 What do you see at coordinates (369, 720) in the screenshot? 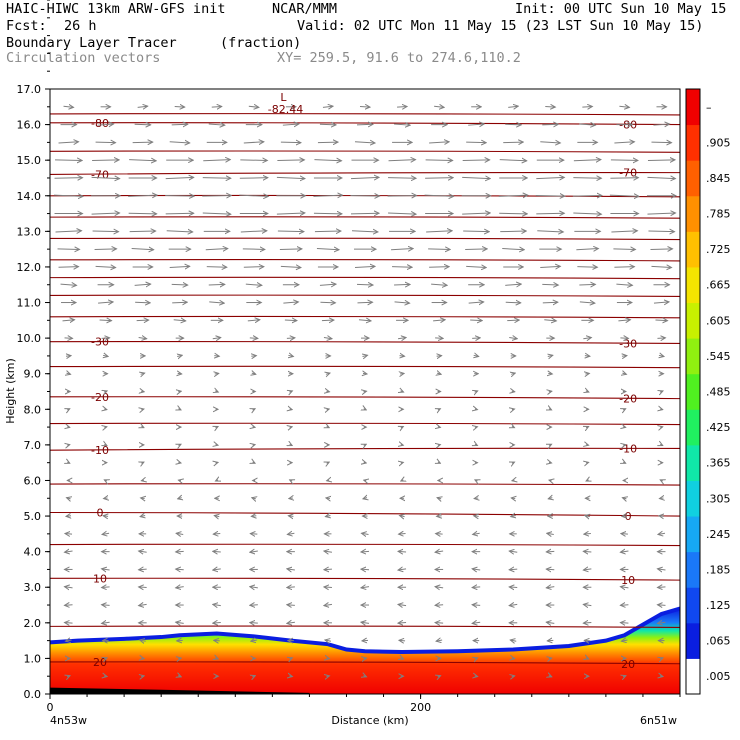
I see `x-axis-label: Distance (km)` at bounding box center [369, 720].